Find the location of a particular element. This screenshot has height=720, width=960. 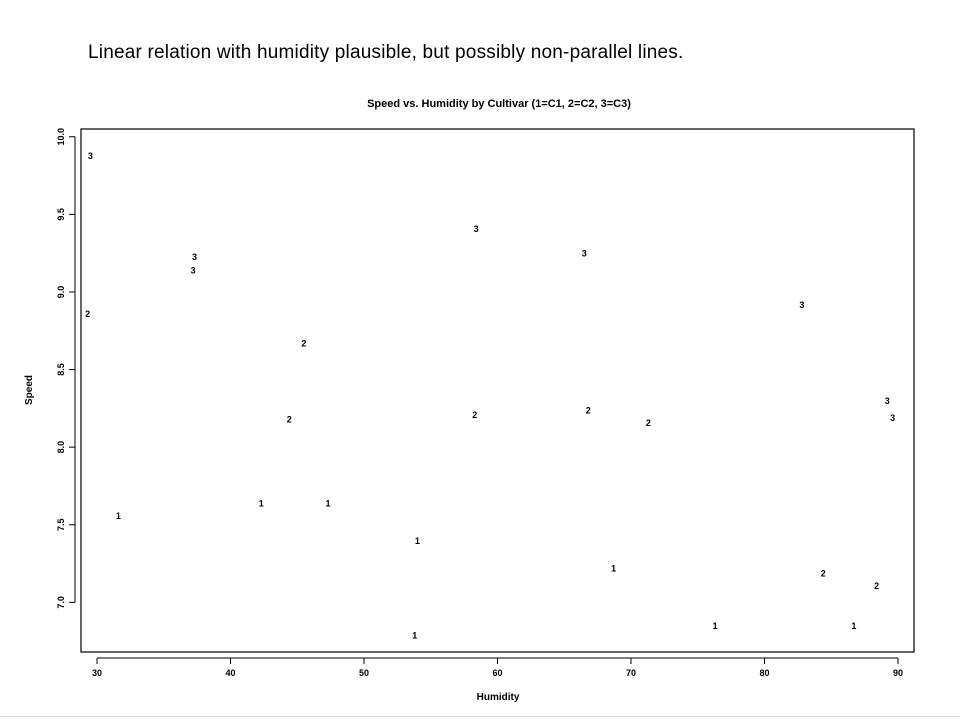

x-tick-label: 70 is located at coordinates (631, 673).